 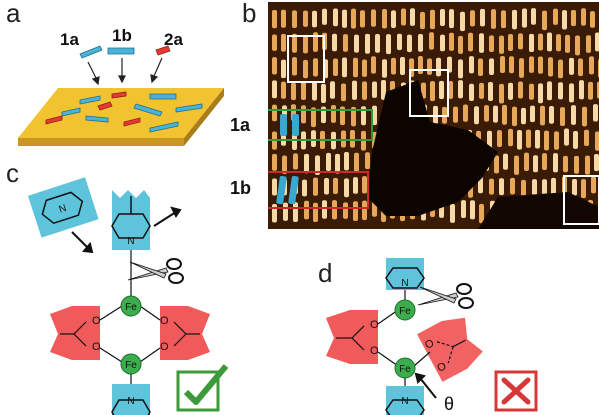 What do you see at coordinates (131, 399) in the screenshot?
I see `bottom-pyridine: N` at bounding box center [131, 399].